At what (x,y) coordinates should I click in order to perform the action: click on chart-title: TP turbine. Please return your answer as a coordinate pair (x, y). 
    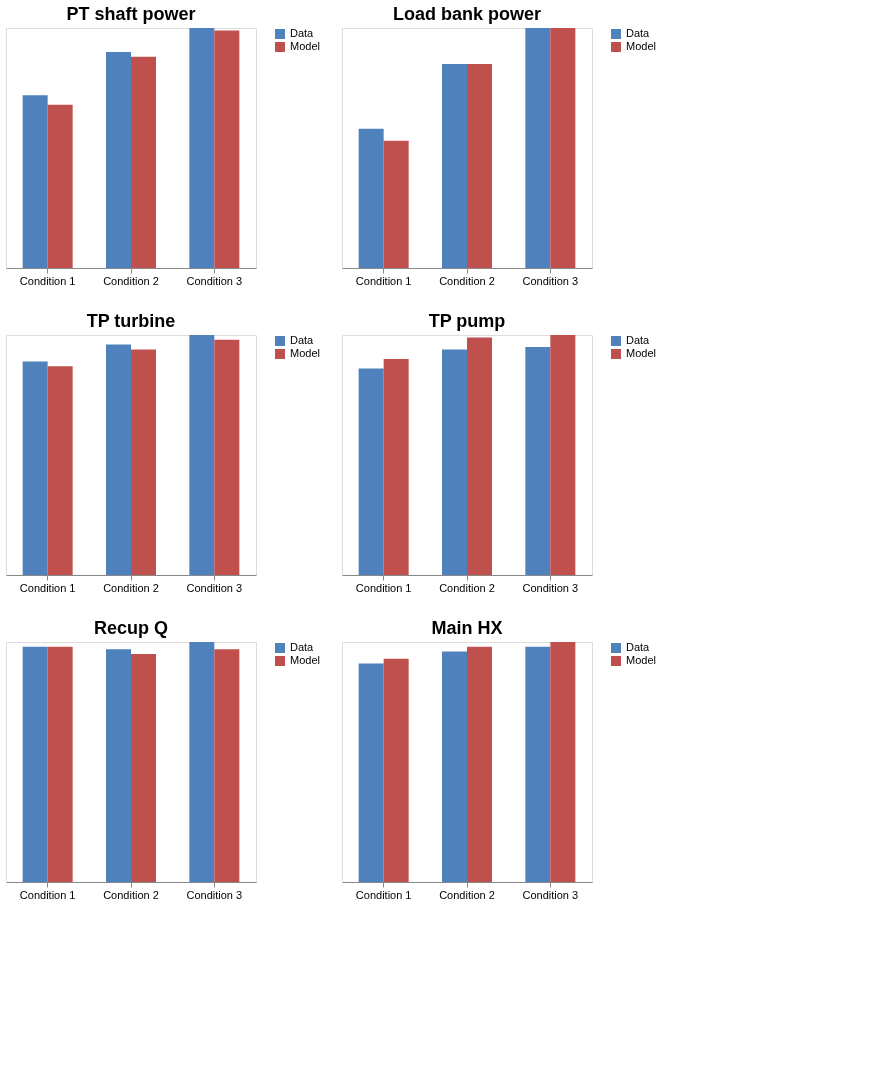
    Looking at the image, I should click on (131, 321).